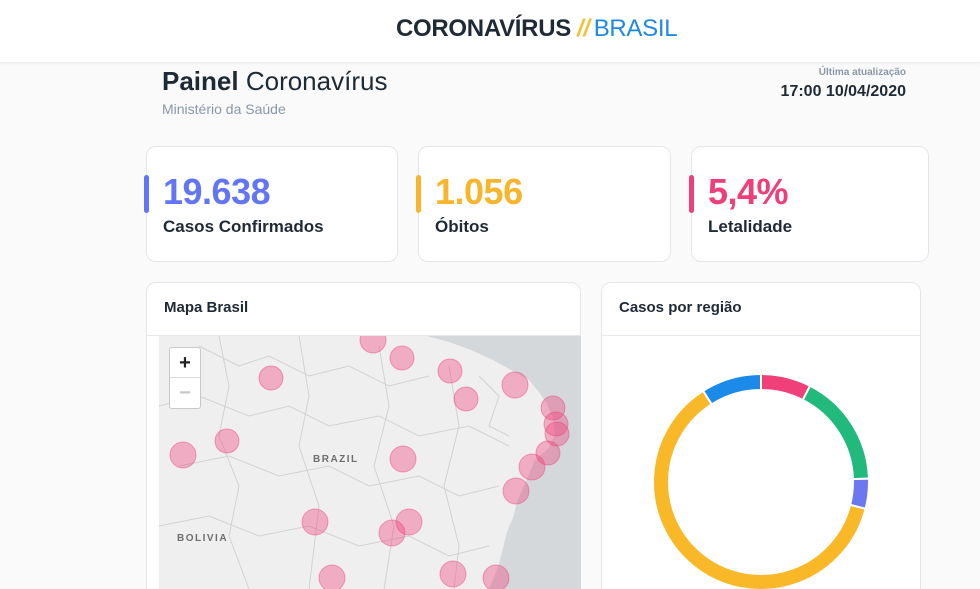  I want to click on page-title: Painel Coronavírus, so click(274, 81).